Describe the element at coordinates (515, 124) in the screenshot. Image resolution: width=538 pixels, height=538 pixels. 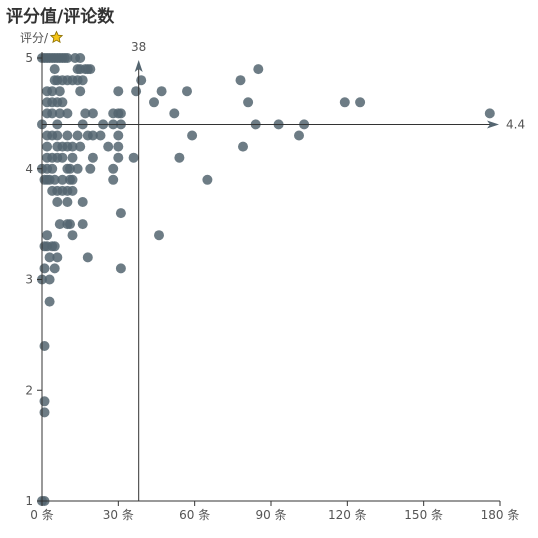
I see `ref-label-y: 4.4` at that location.